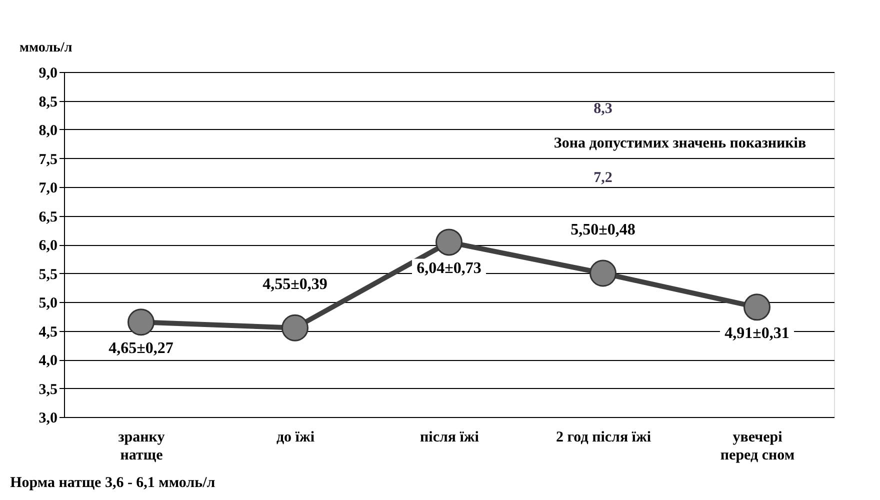  What do you see at coordinates (295, 438) in the screenshot?
I see `x-tick-label: до їжі` at bounding box center [295, 438].